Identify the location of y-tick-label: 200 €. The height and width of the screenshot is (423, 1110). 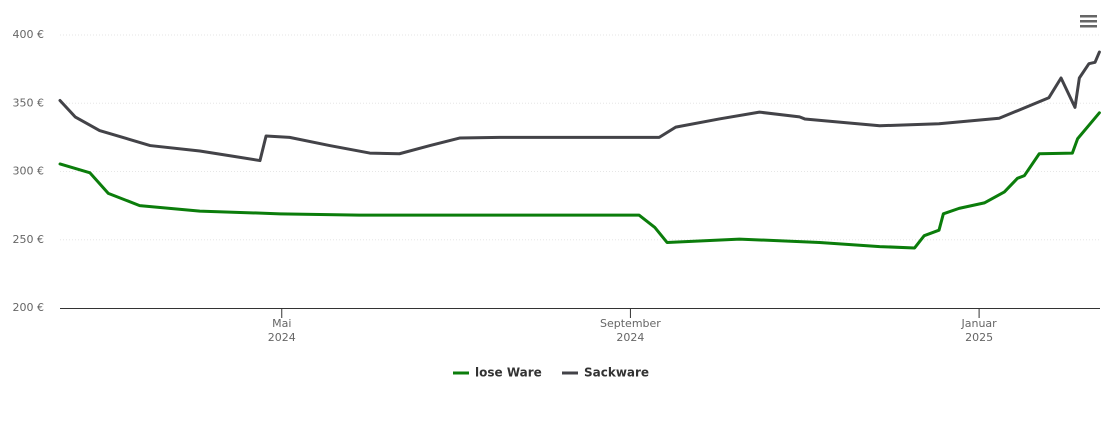
(29, 307).